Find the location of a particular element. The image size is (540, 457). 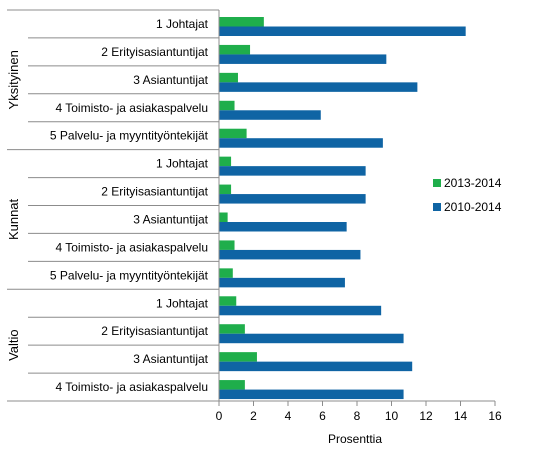

legend: 2013-2014 2010-2014 is located at coordinates (467, 195).